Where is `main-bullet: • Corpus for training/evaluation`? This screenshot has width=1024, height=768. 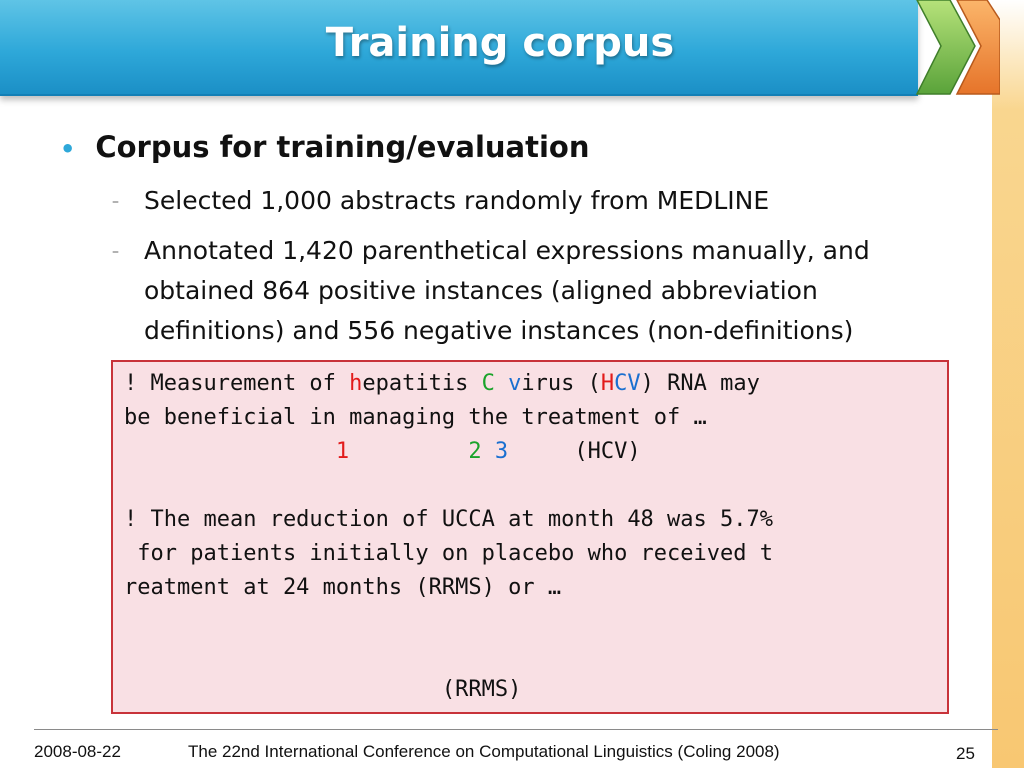 main-bullet: • Corpus for training/evaluation is located at coordinates (324, 147).